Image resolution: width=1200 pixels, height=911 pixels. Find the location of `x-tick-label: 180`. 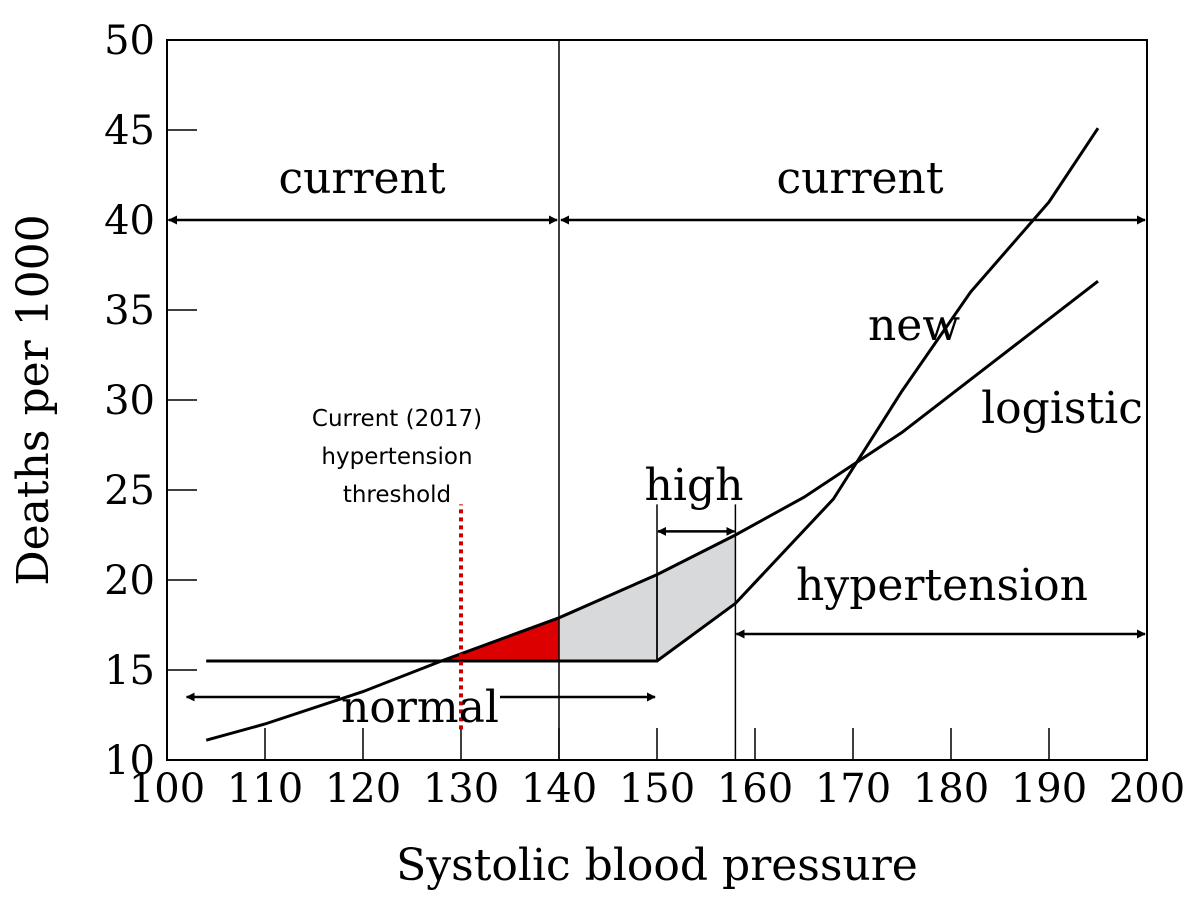

x-tick-label: 180 is located at coordinates (951, 789).